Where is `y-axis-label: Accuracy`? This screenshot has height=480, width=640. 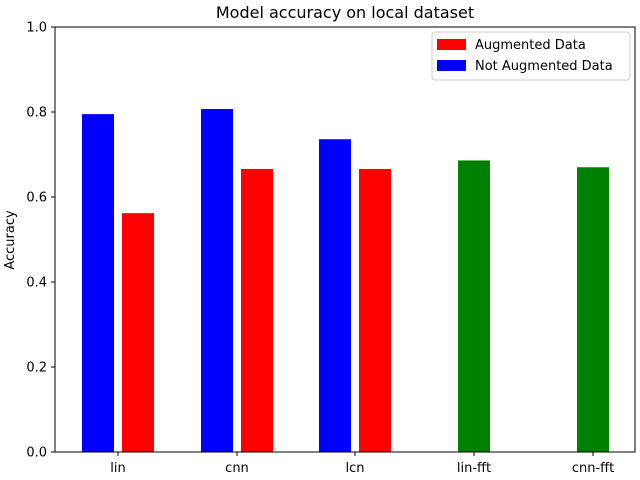 y-axis-label: Accuracy is located at coordinates (10, 240).